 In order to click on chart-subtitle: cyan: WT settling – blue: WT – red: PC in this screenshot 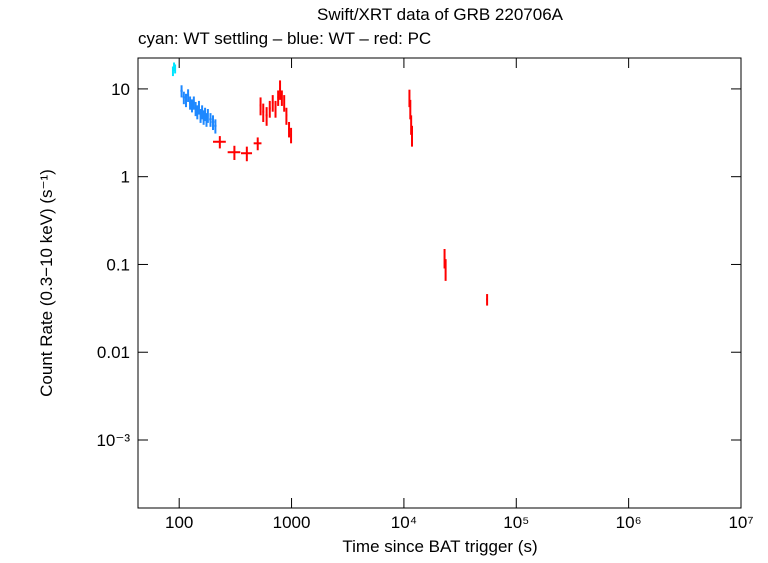, I will do `click(284, 38)`.